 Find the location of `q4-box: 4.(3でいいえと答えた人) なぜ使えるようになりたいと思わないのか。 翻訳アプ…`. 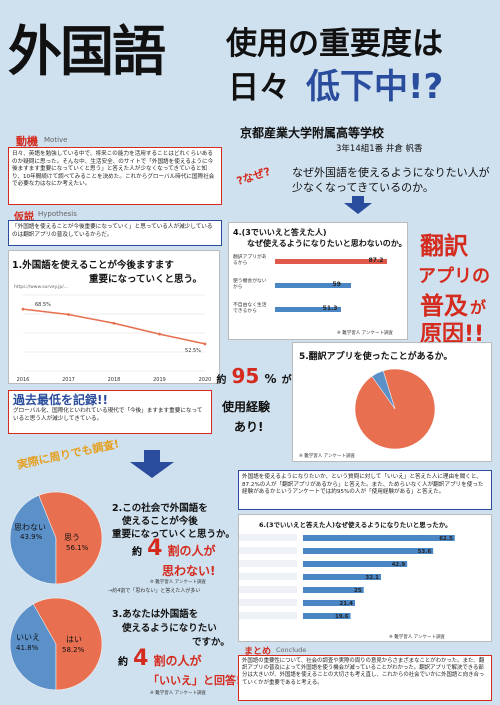

q4-box: 4.(3でいいえと答えた人) なぜ使えるようになりたいと思わないのか。 翻訳アプ… is located at coordinates (318, 281).